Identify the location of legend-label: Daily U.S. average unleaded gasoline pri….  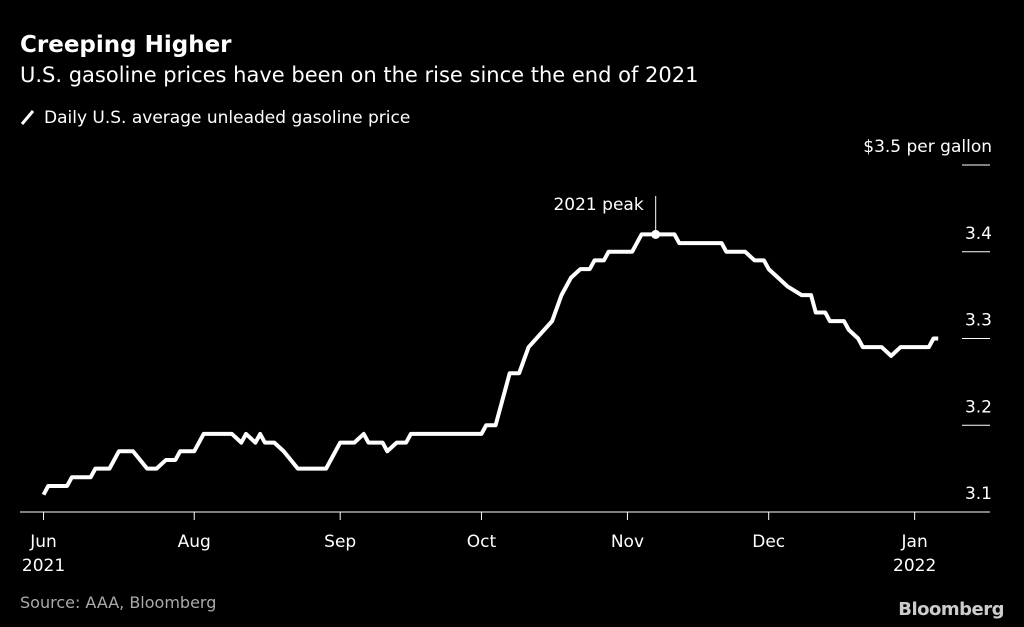
(227, 118).